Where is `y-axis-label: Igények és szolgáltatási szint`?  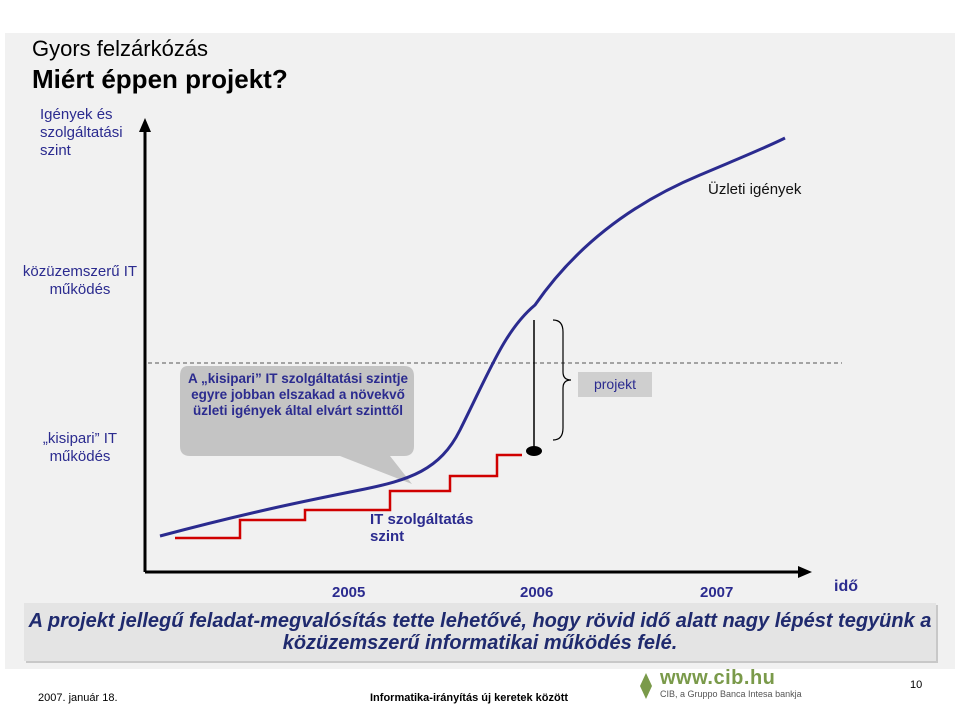
y-axis-label: Igények és szolgáltatási szint is located at coordinates (81, 132).